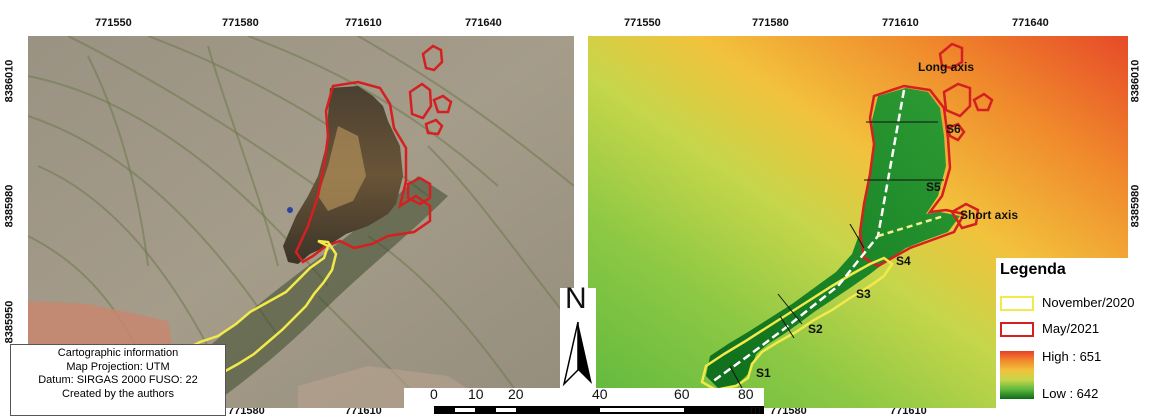 The image size is (1158, 418). What do you see at coordinates (342, 168) in the screenshot?
I see `gully-sediment` at bounding box center [342, 168].